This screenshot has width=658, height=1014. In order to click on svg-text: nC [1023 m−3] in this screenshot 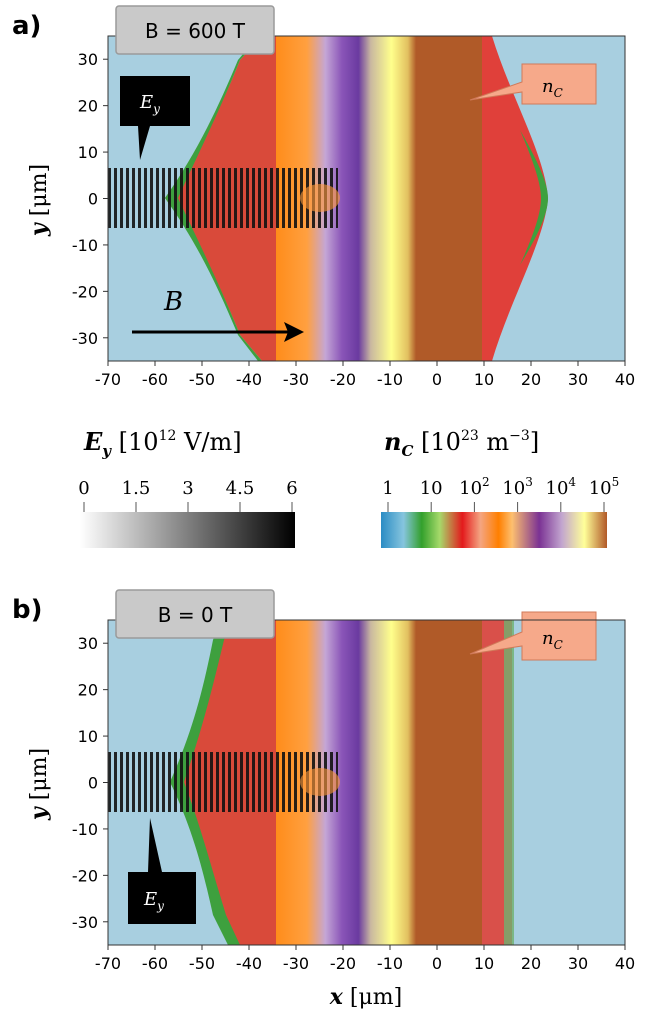, I will do `click(461, 443)`.